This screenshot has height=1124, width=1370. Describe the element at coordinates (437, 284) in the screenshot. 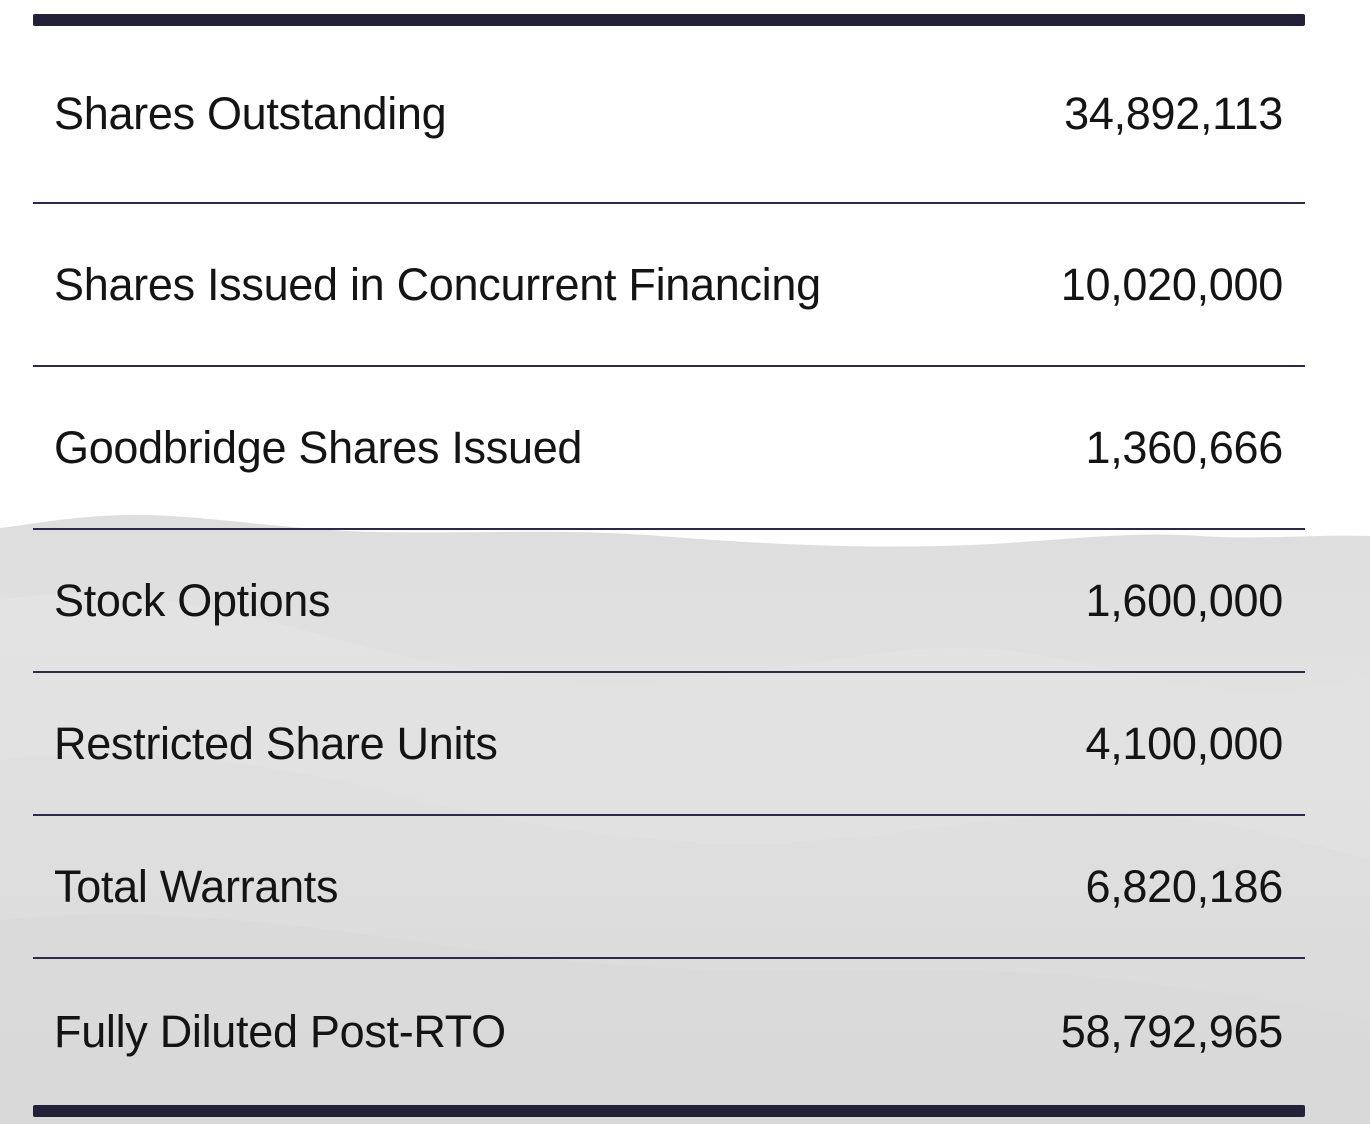

I see `row-label: Shares Issued in Concurrent Financing` at that location.